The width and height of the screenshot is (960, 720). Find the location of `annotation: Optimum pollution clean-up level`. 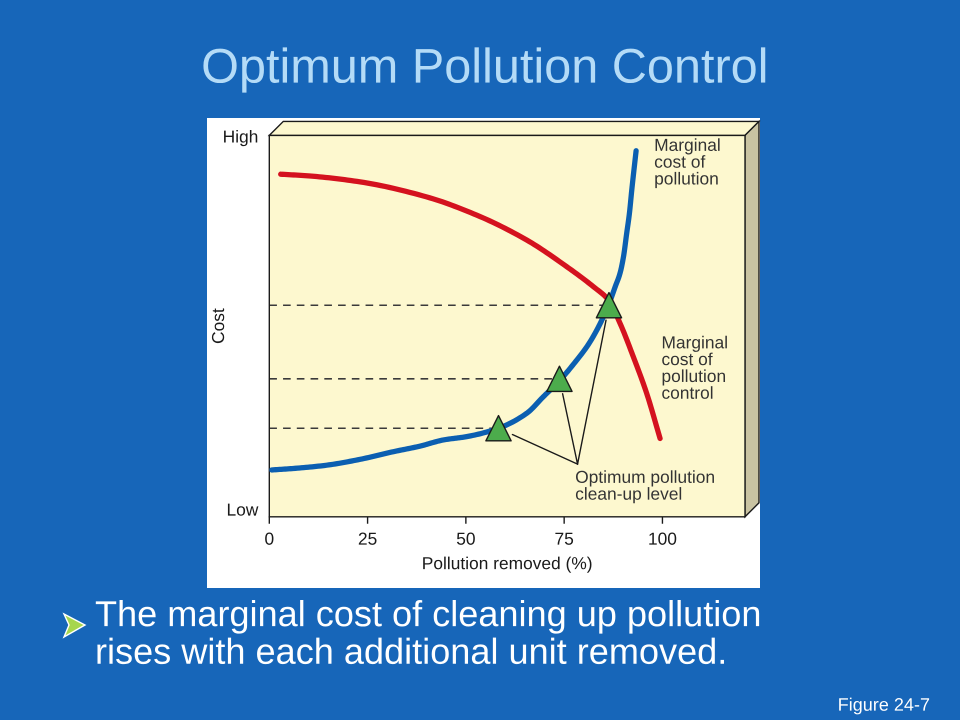

annotation: Optimum pollution clean-up level is located at coordinates (645, 487).